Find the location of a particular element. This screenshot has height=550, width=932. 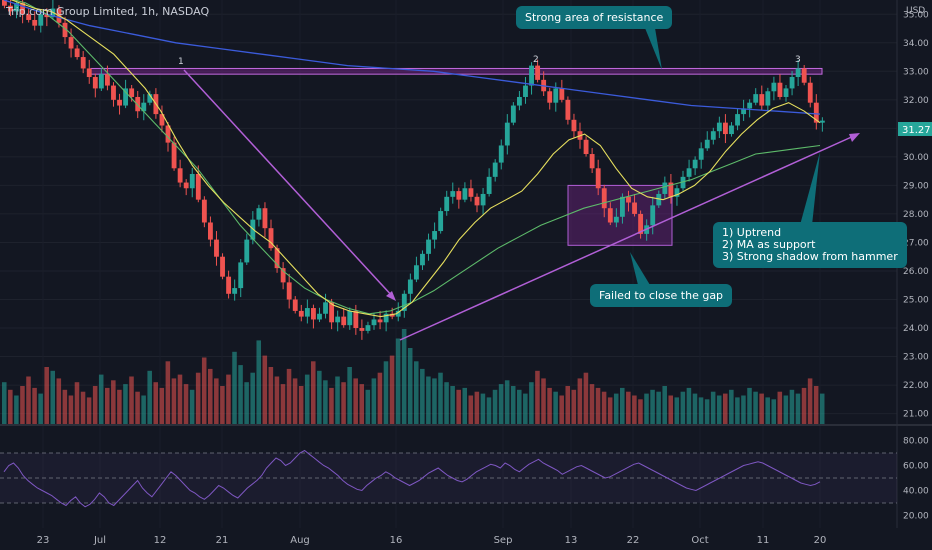

marker-2: 2 is located at coordinates (536, 60).